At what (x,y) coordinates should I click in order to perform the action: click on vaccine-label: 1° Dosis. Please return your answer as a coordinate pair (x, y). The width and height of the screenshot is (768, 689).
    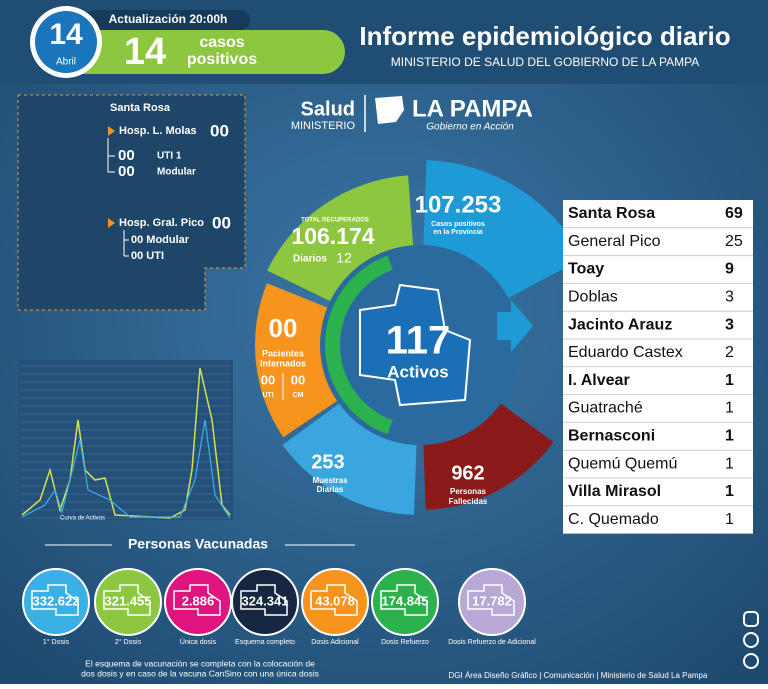
    Looking at the image, I should click on (56, 642).